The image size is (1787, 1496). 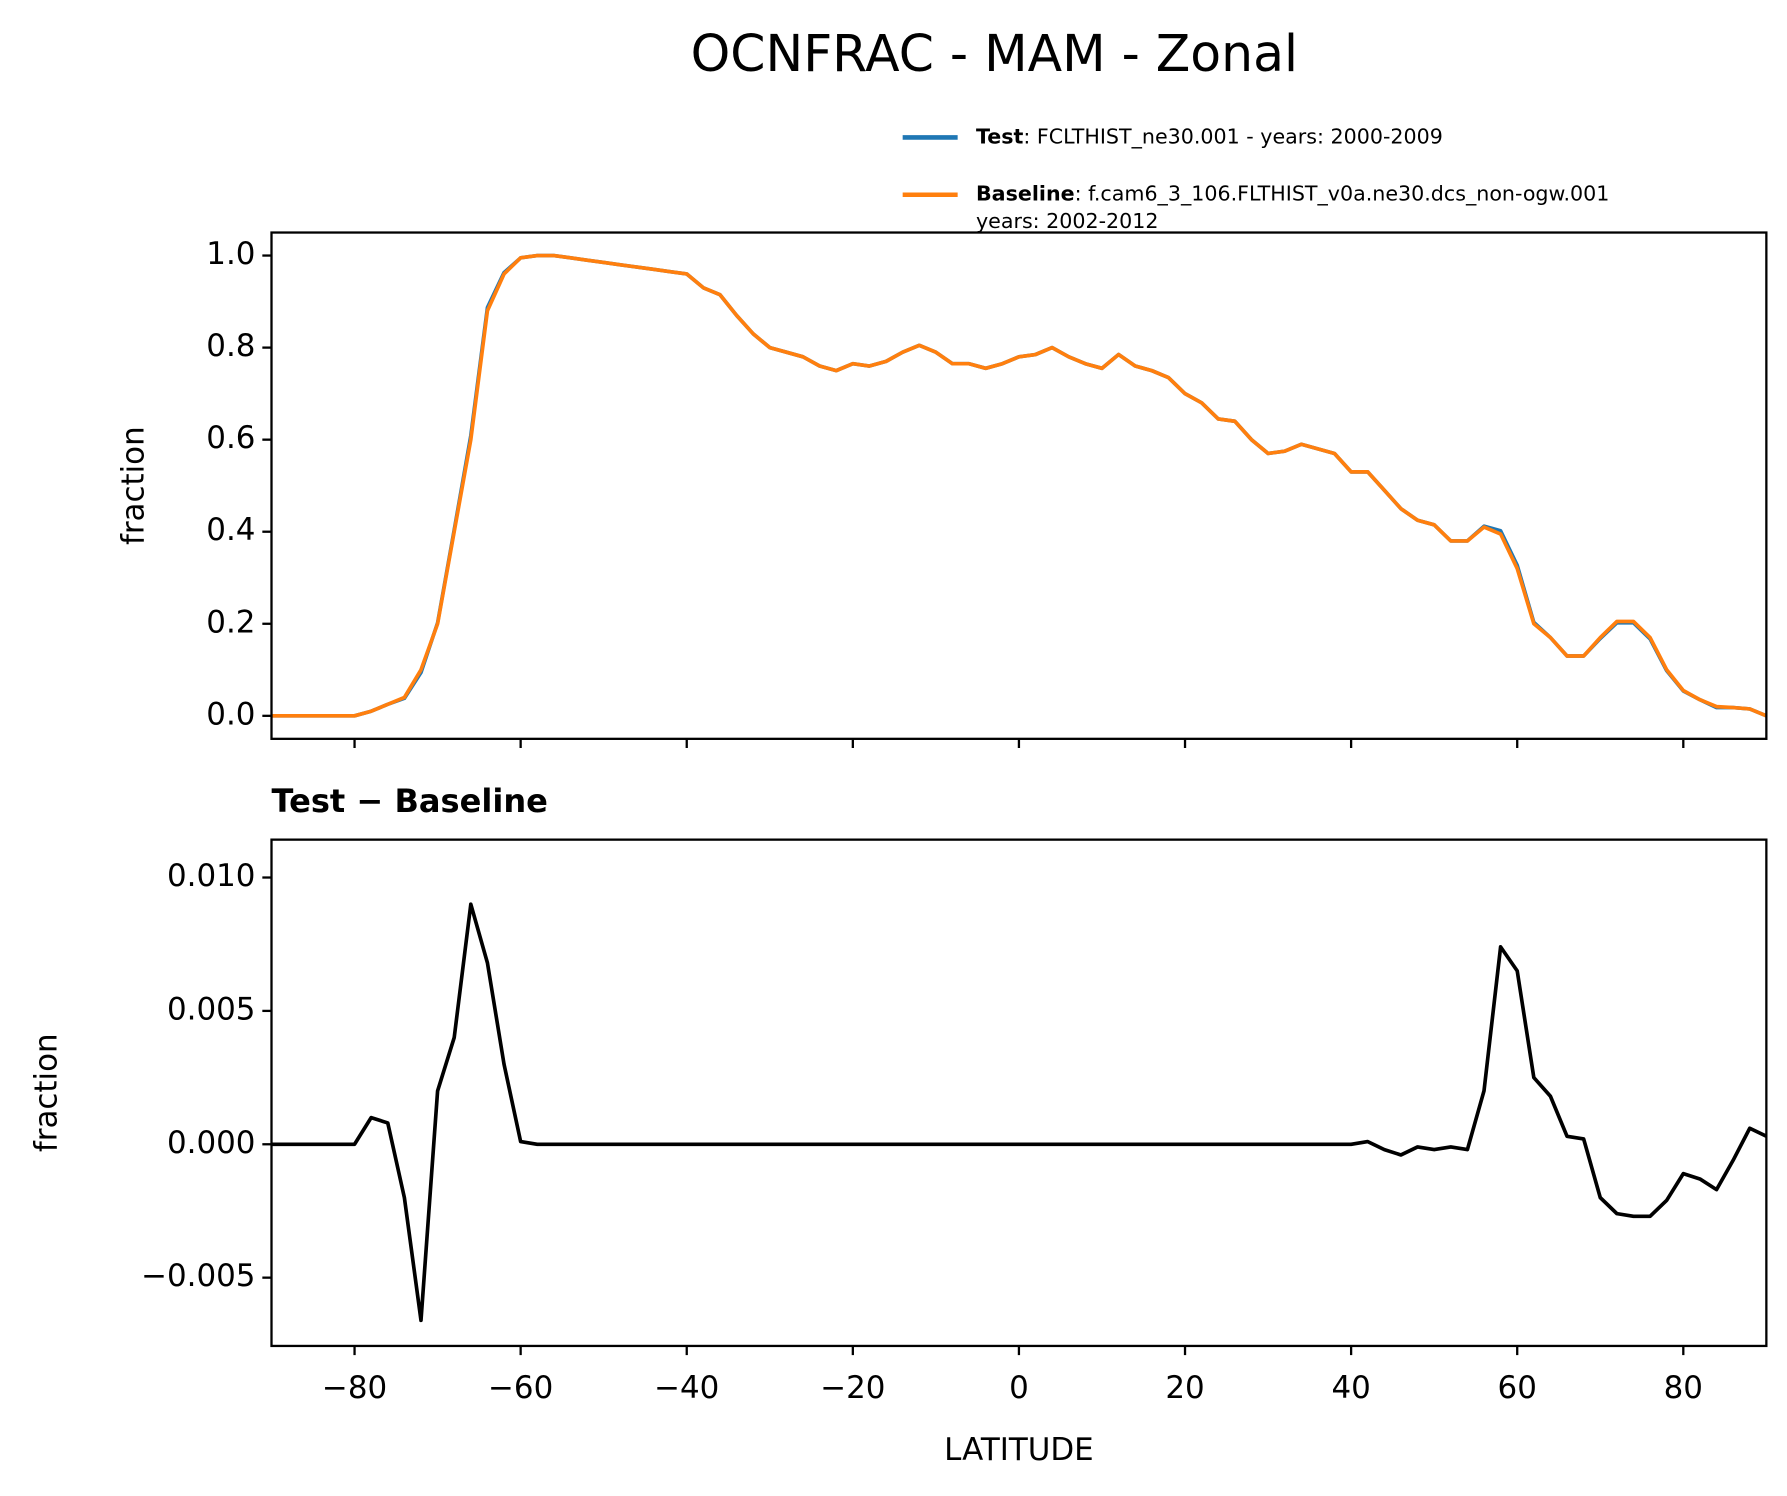 What do you see at coordinates (211, 876) in the screenshot?
I see `y-tick-label: 0.010` at bounding box center [211, 876].